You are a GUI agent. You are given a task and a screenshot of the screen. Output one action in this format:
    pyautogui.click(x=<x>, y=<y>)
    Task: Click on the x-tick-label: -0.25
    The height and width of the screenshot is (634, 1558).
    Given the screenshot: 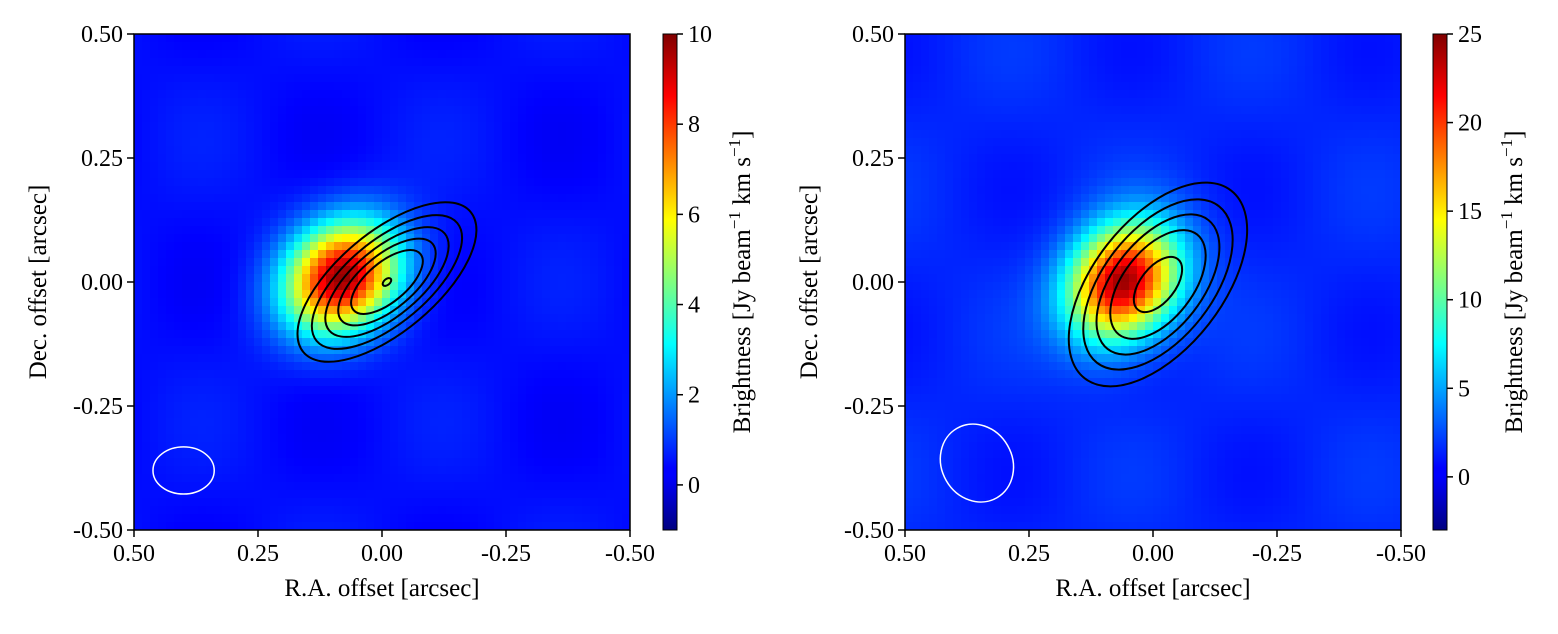 What is the action you would take?
    pyautogui.click(x=506, y=554)
    